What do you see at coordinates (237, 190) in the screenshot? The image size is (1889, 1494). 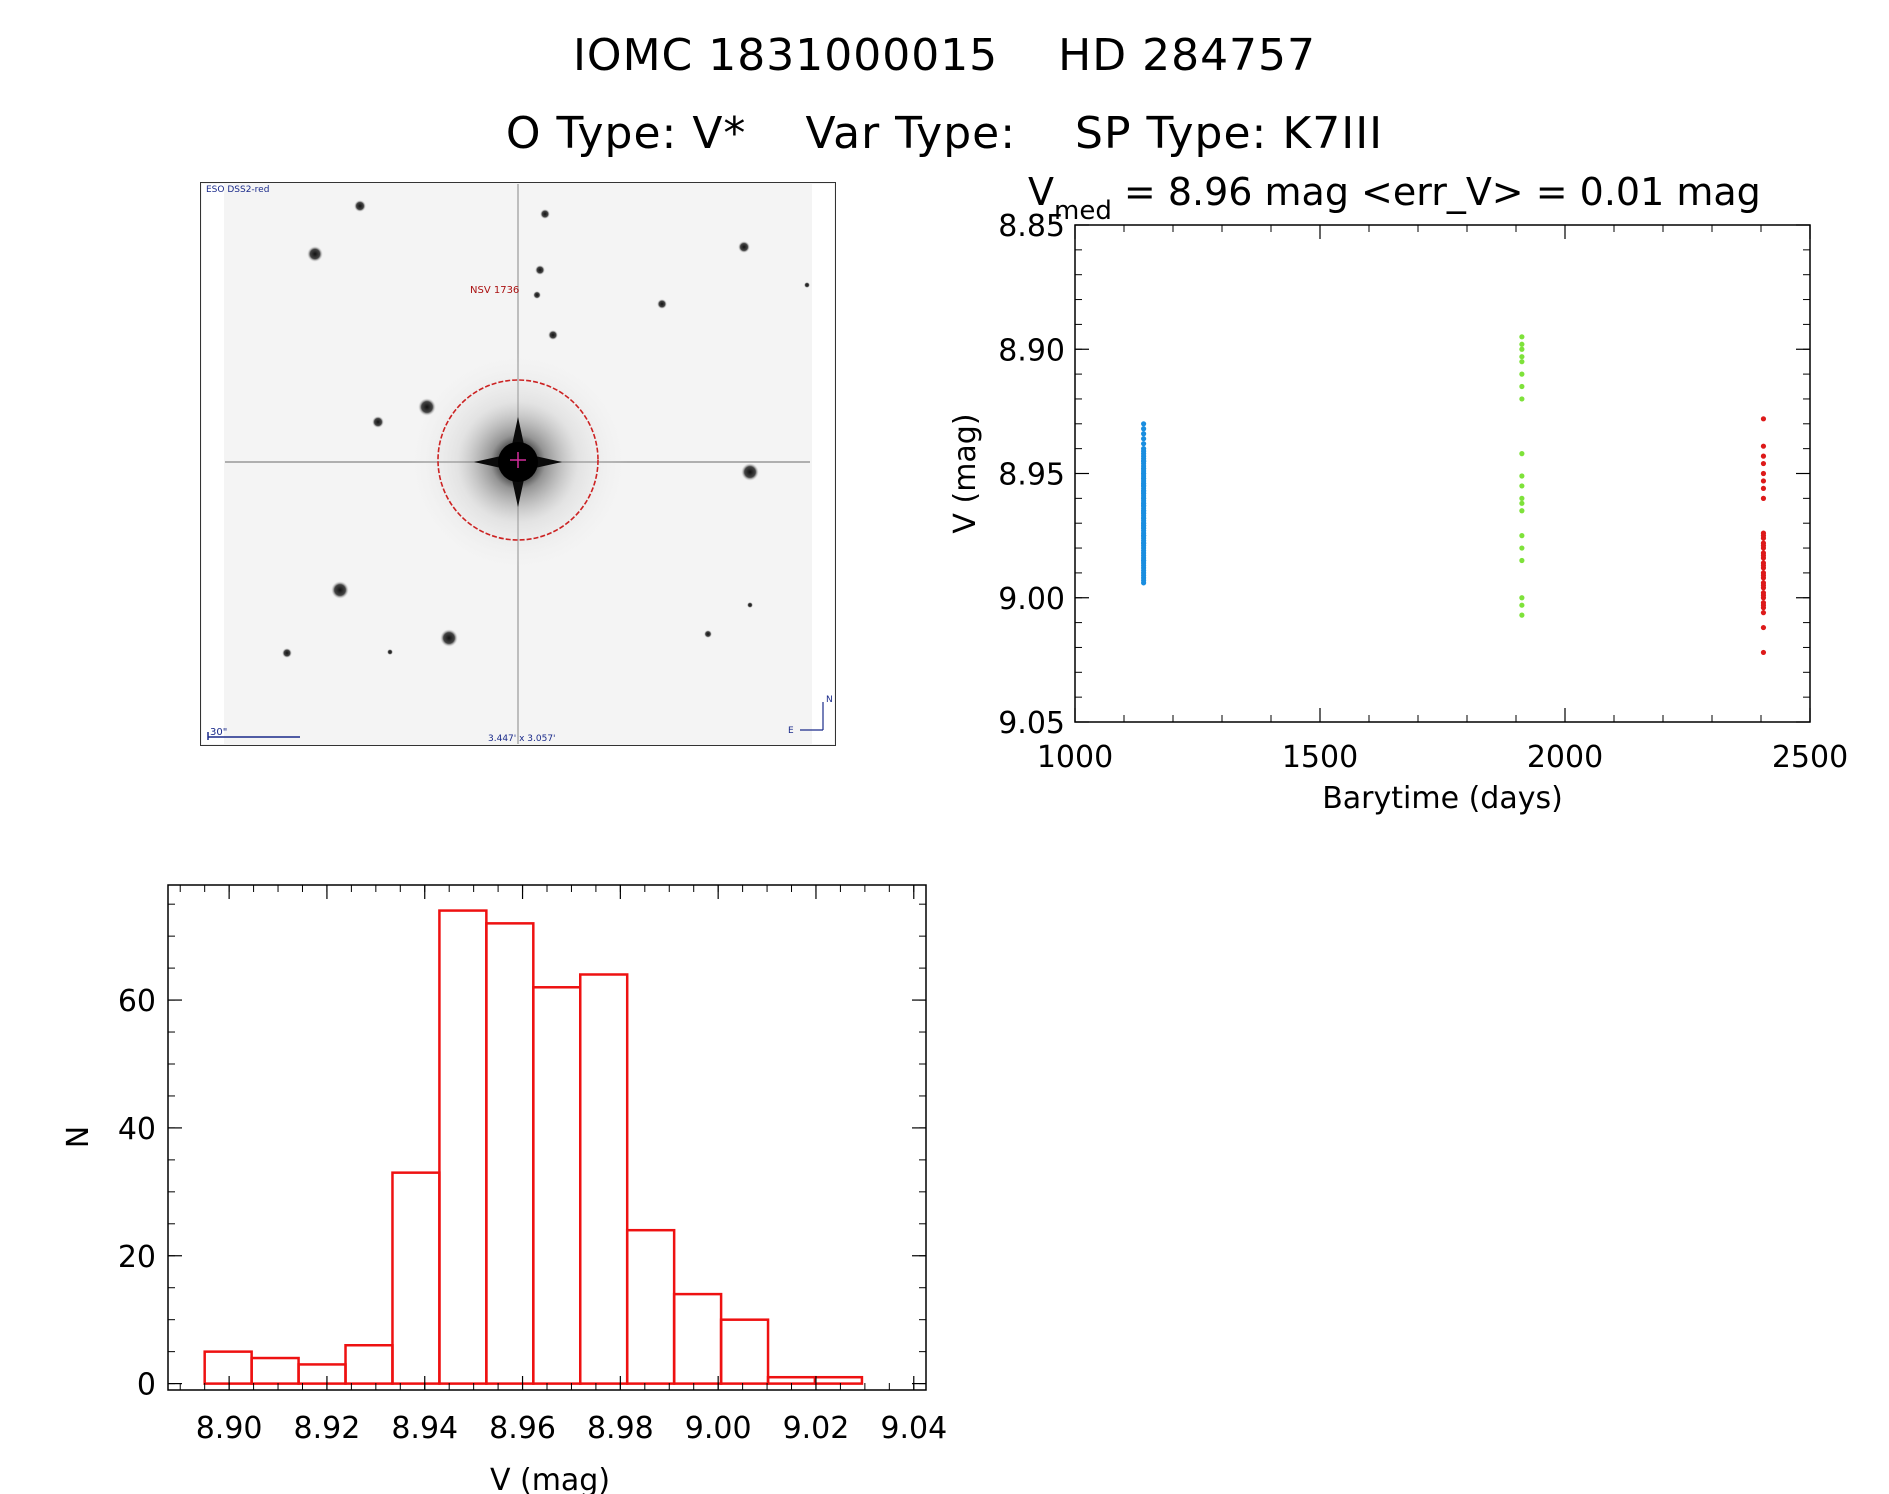 I see `survey-label: ESO DSS2-red` at bounding box center [237, 190].